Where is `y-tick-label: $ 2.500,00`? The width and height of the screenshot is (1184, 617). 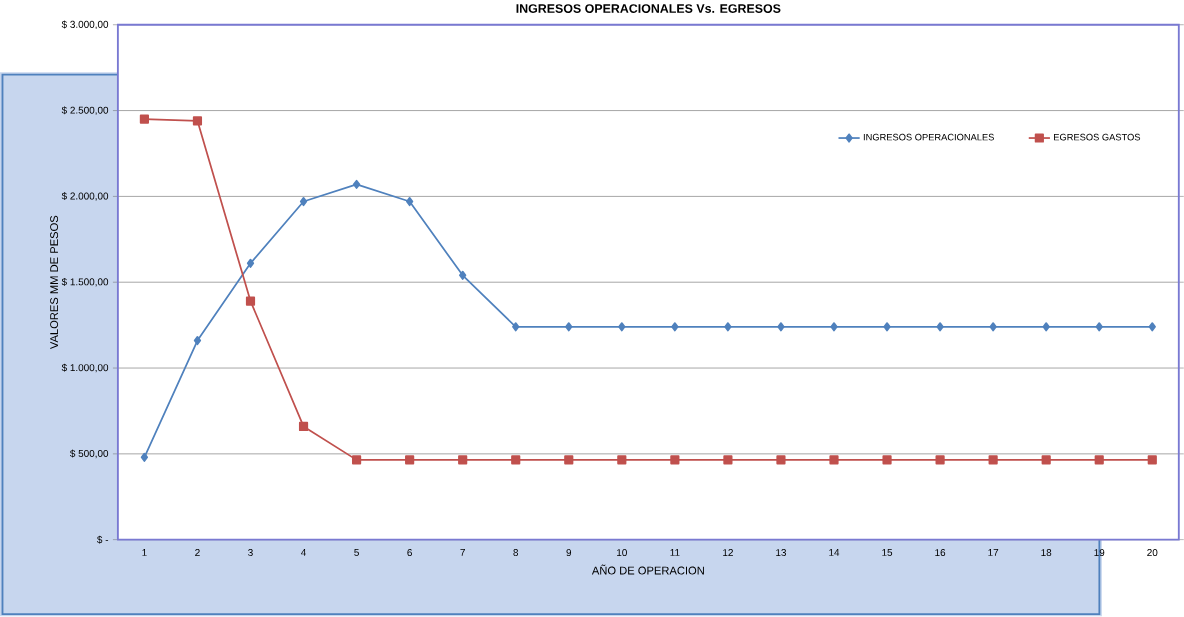 y-tick-label: $ 2.500,00 is located at coordinates (85, 111).